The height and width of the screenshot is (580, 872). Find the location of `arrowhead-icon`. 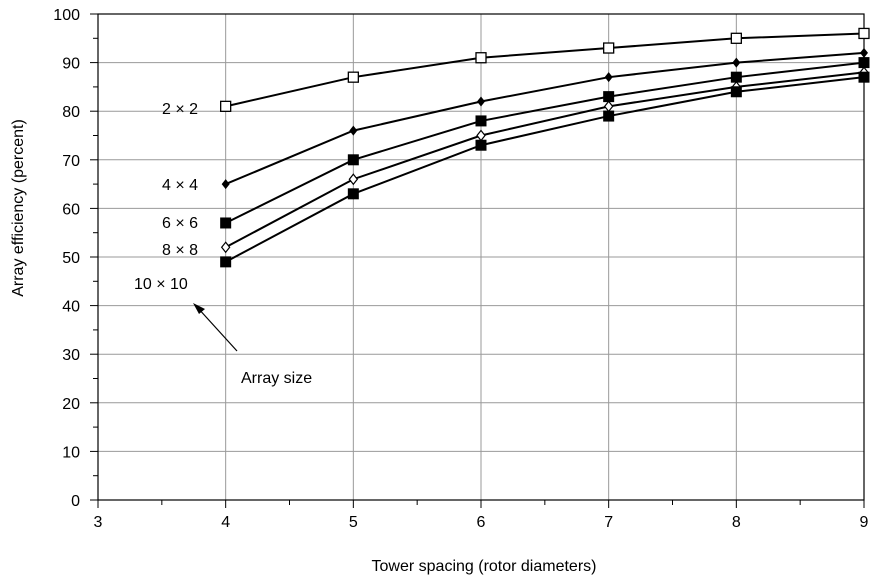

arrowhead-icon is located at coordinates (199, 308).